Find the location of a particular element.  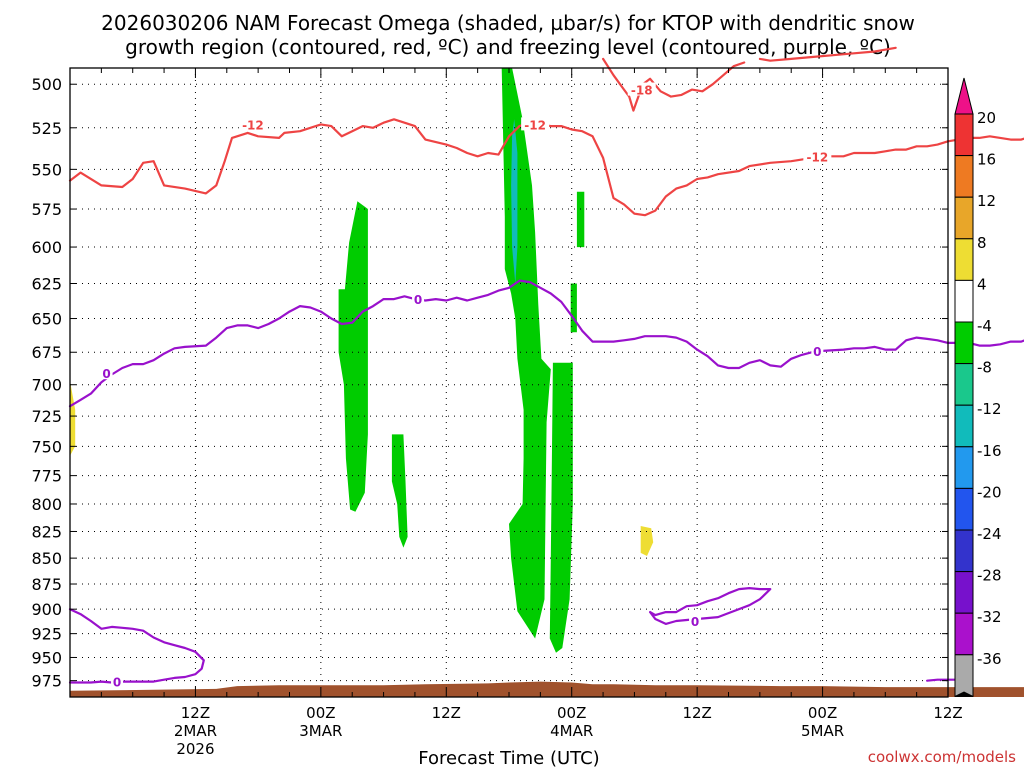

zero-line-lower-right is located at coordinates (710, 606).